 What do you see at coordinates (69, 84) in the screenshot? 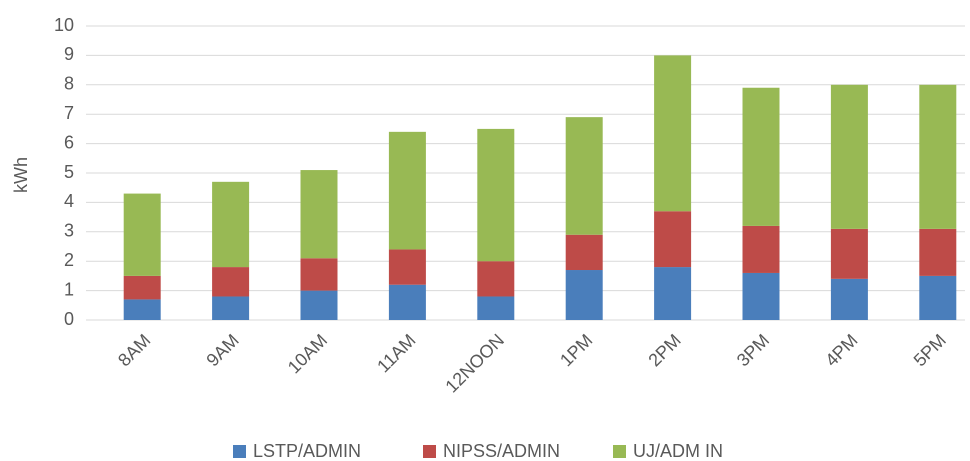
I see `y-tick-label: 8` at bounding box center [69, 84].